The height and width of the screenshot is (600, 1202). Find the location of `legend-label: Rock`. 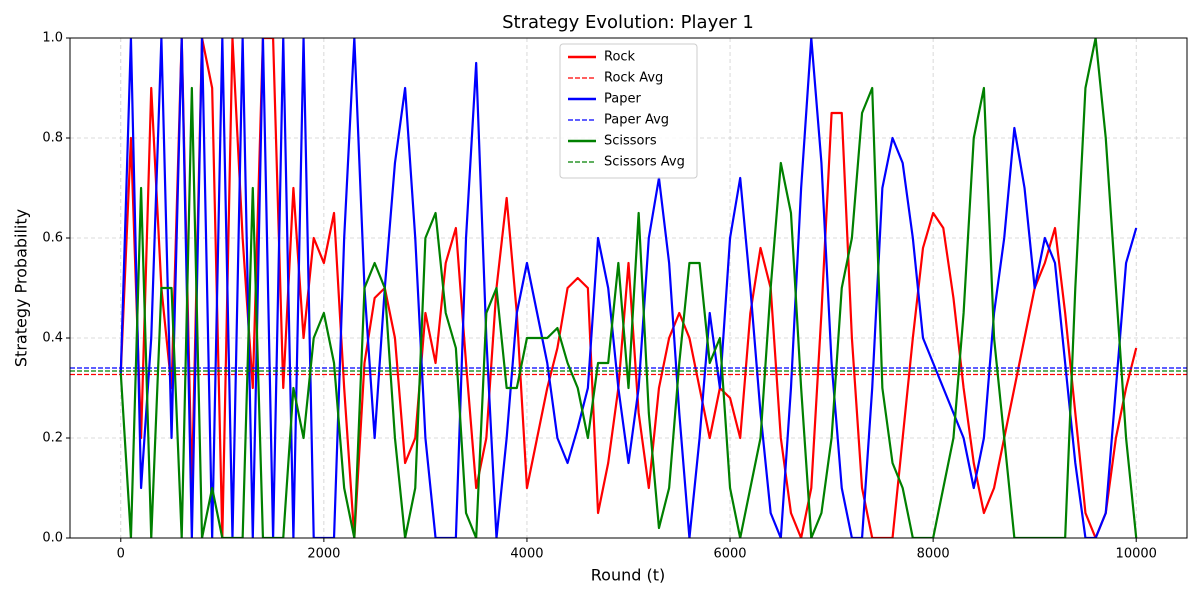

legend-label: Rock is located at coordinates (620, 57).